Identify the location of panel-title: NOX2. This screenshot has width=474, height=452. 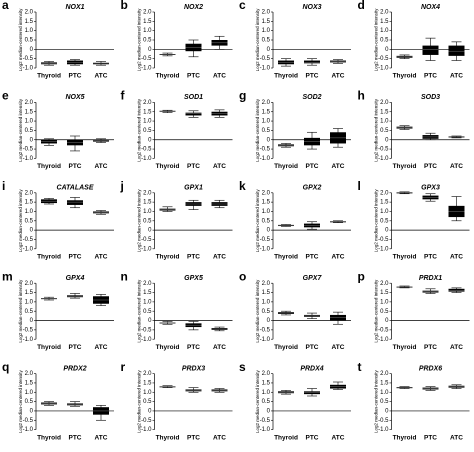
(193, 7).